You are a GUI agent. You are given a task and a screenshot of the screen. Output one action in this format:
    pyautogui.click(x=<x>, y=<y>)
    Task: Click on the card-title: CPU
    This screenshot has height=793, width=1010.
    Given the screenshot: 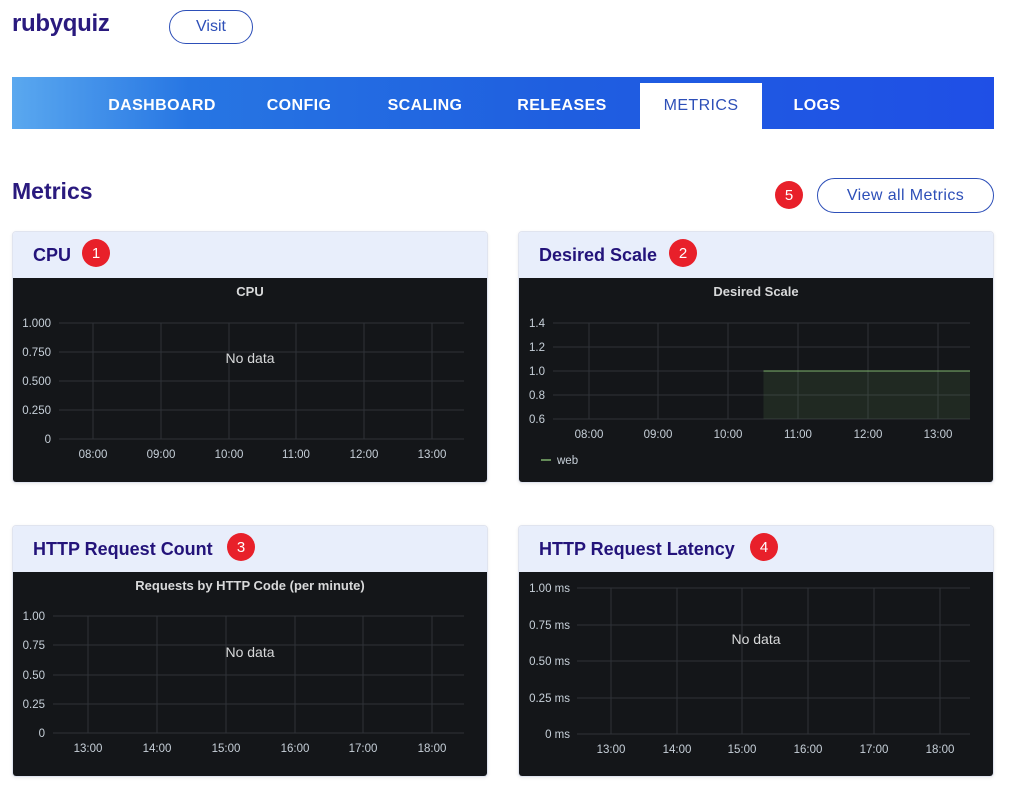 What is the action you would take?
    pyautogui.click(x=52, y=255)
    